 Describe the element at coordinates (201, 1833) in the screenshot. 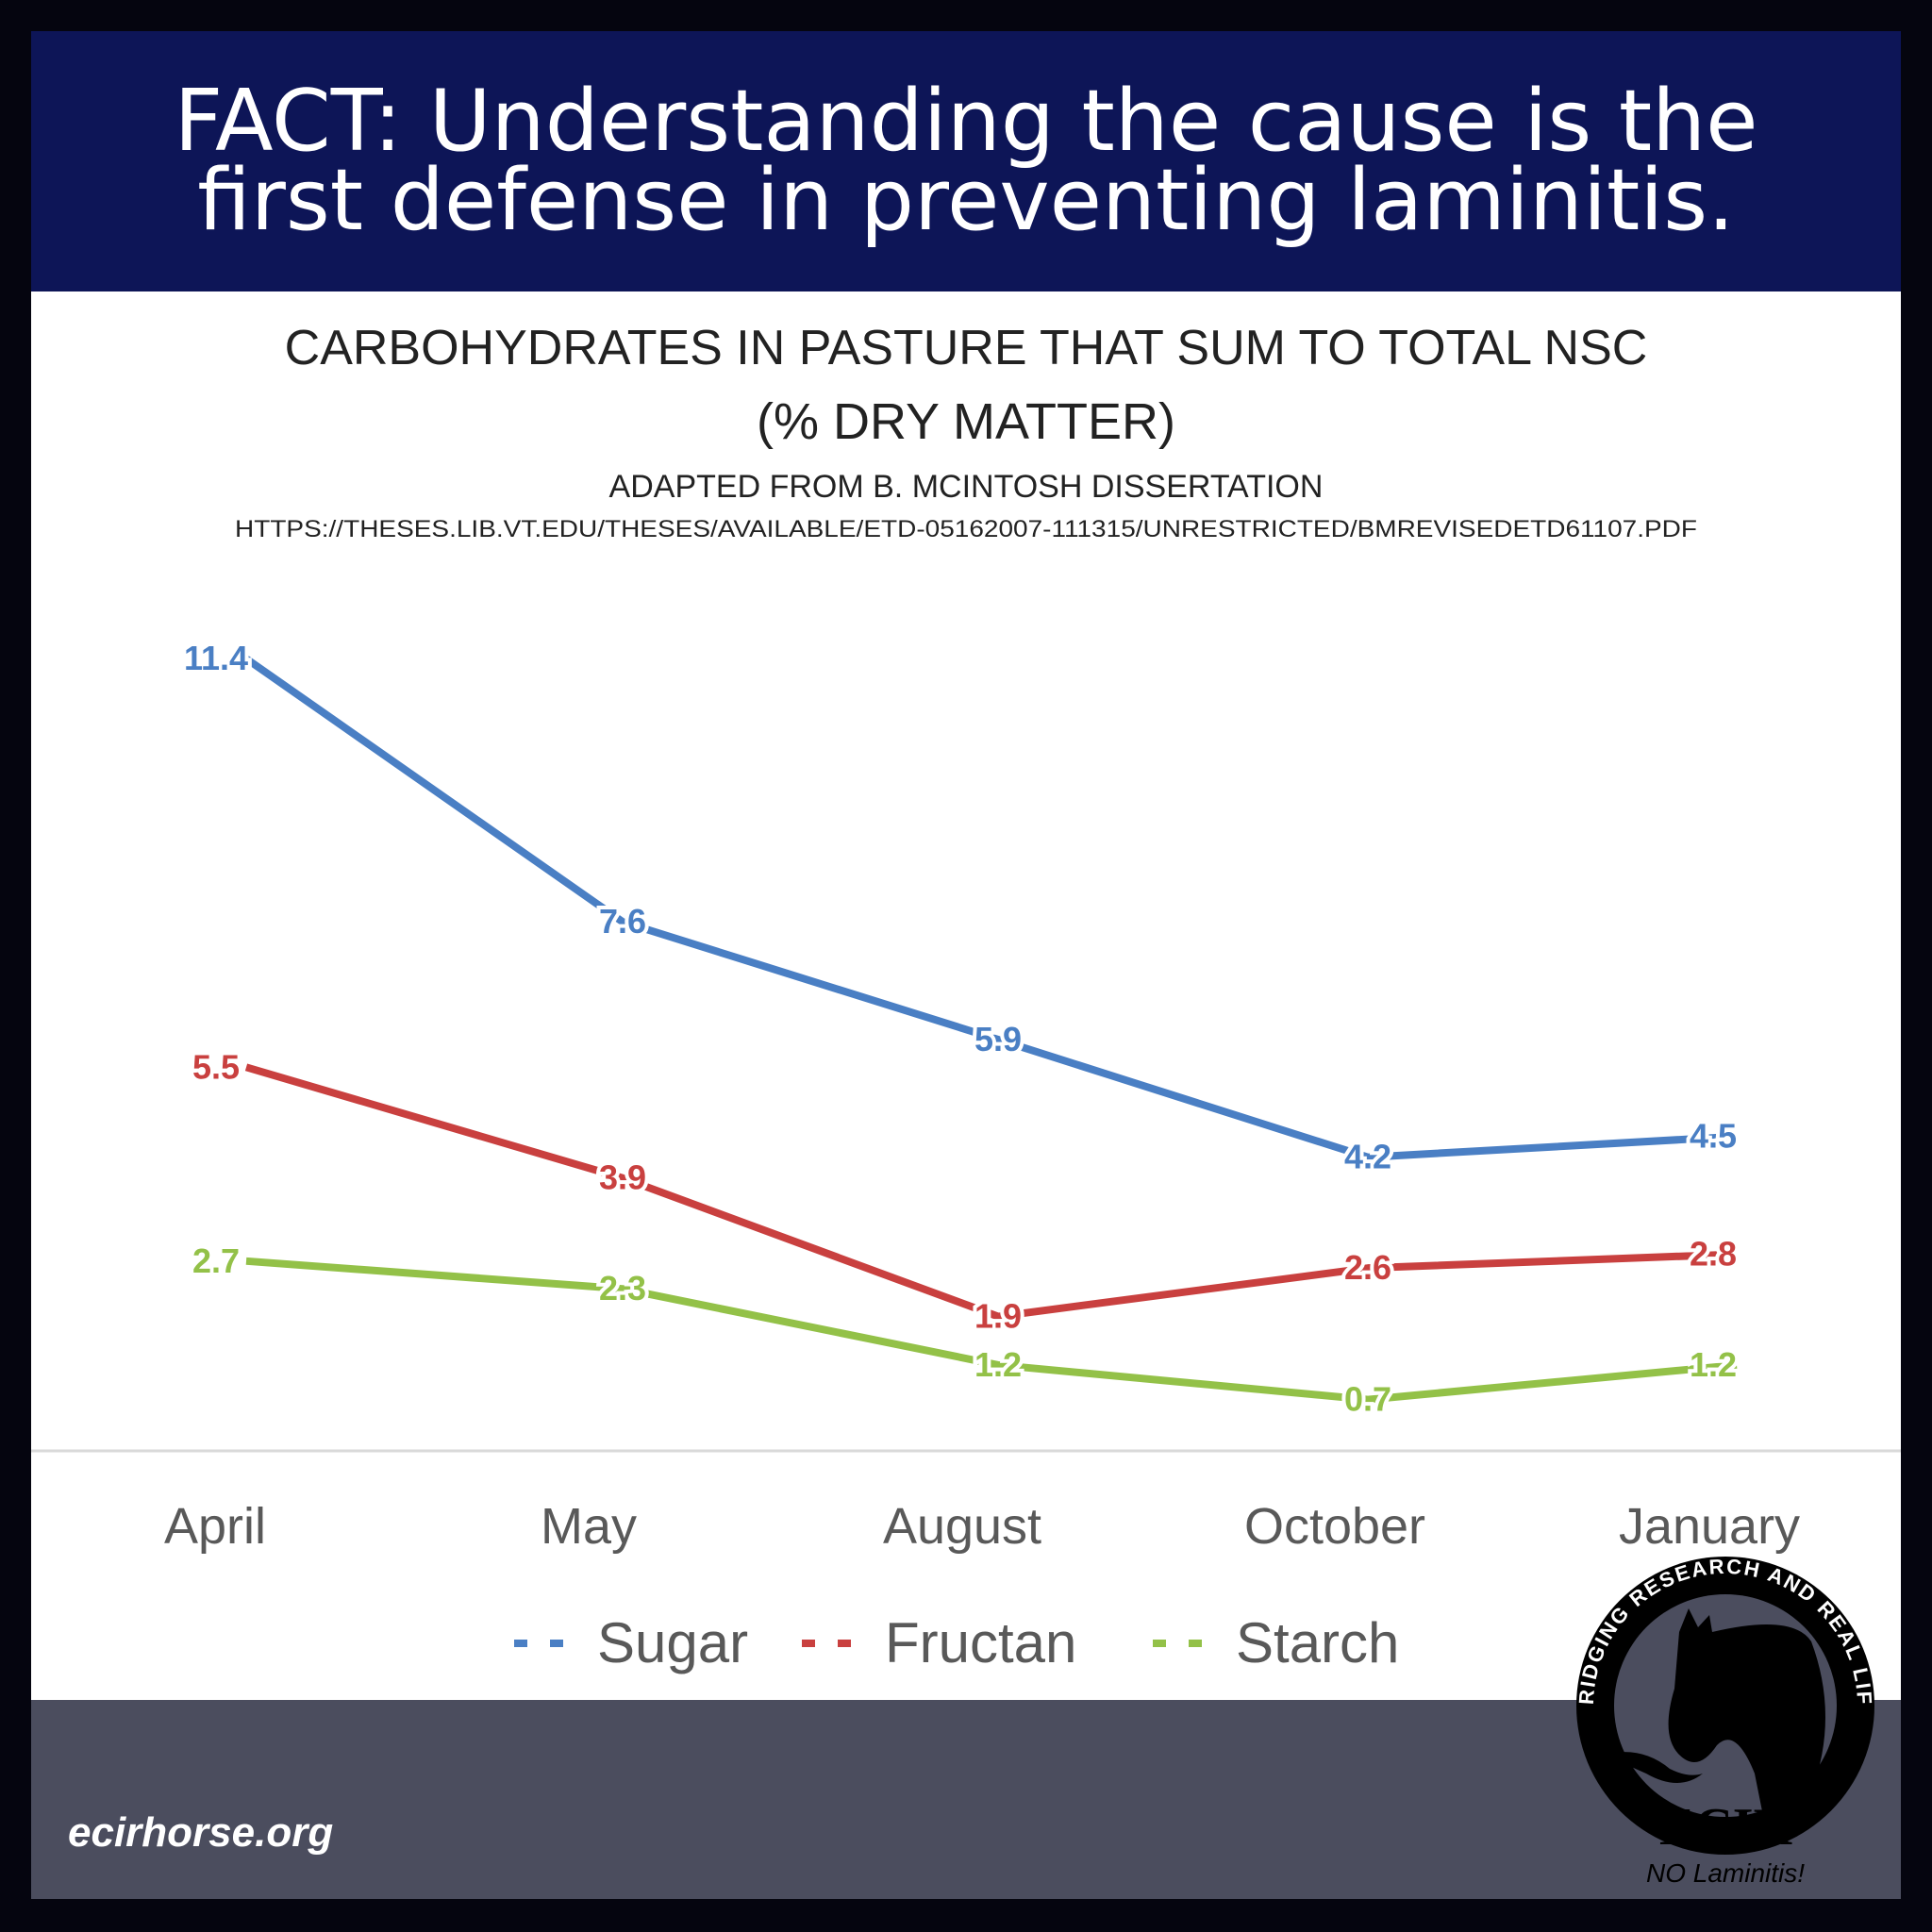

I see `site-url: ecirhorse.org` at that location.